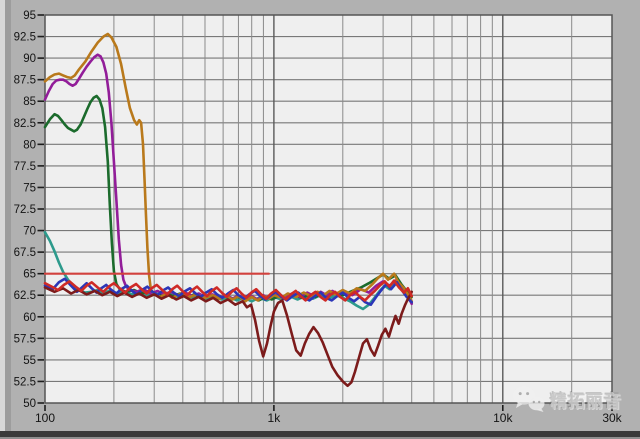  I want to click on y-tick-label: 82.5, so click(25, 124).